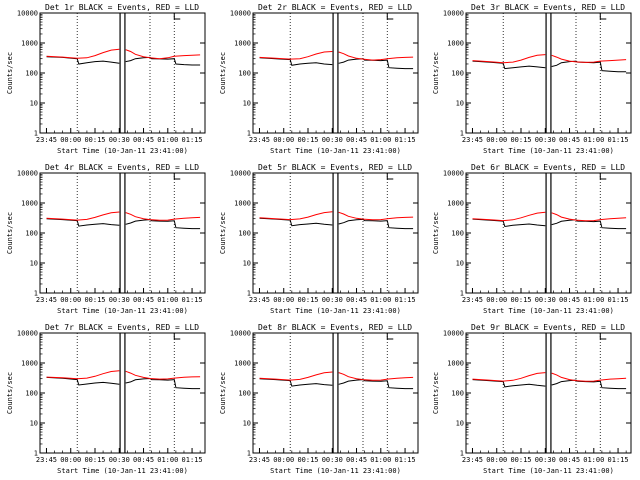  What do you see at coordinates (335, 7) in the screenshot?
I see `chart-title: Det 2r BLACK = Events, RED = LLD` at bounding box center [335, 7].